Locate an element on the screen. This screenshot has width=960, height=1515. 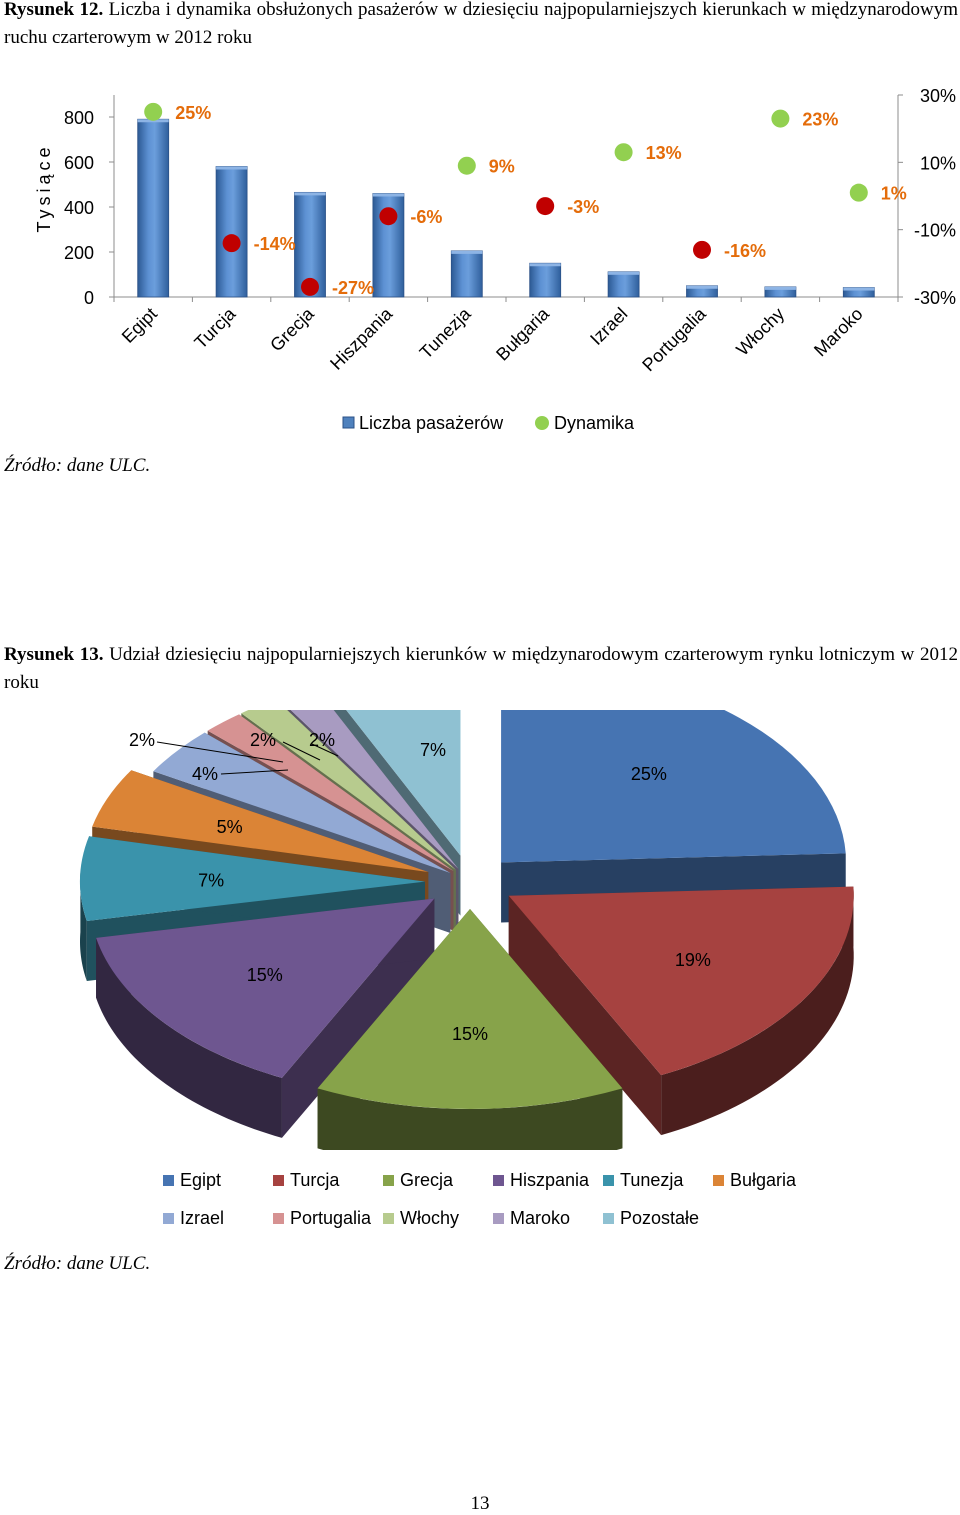
dynamics-label: -16% is located at coordinates (745, 251).